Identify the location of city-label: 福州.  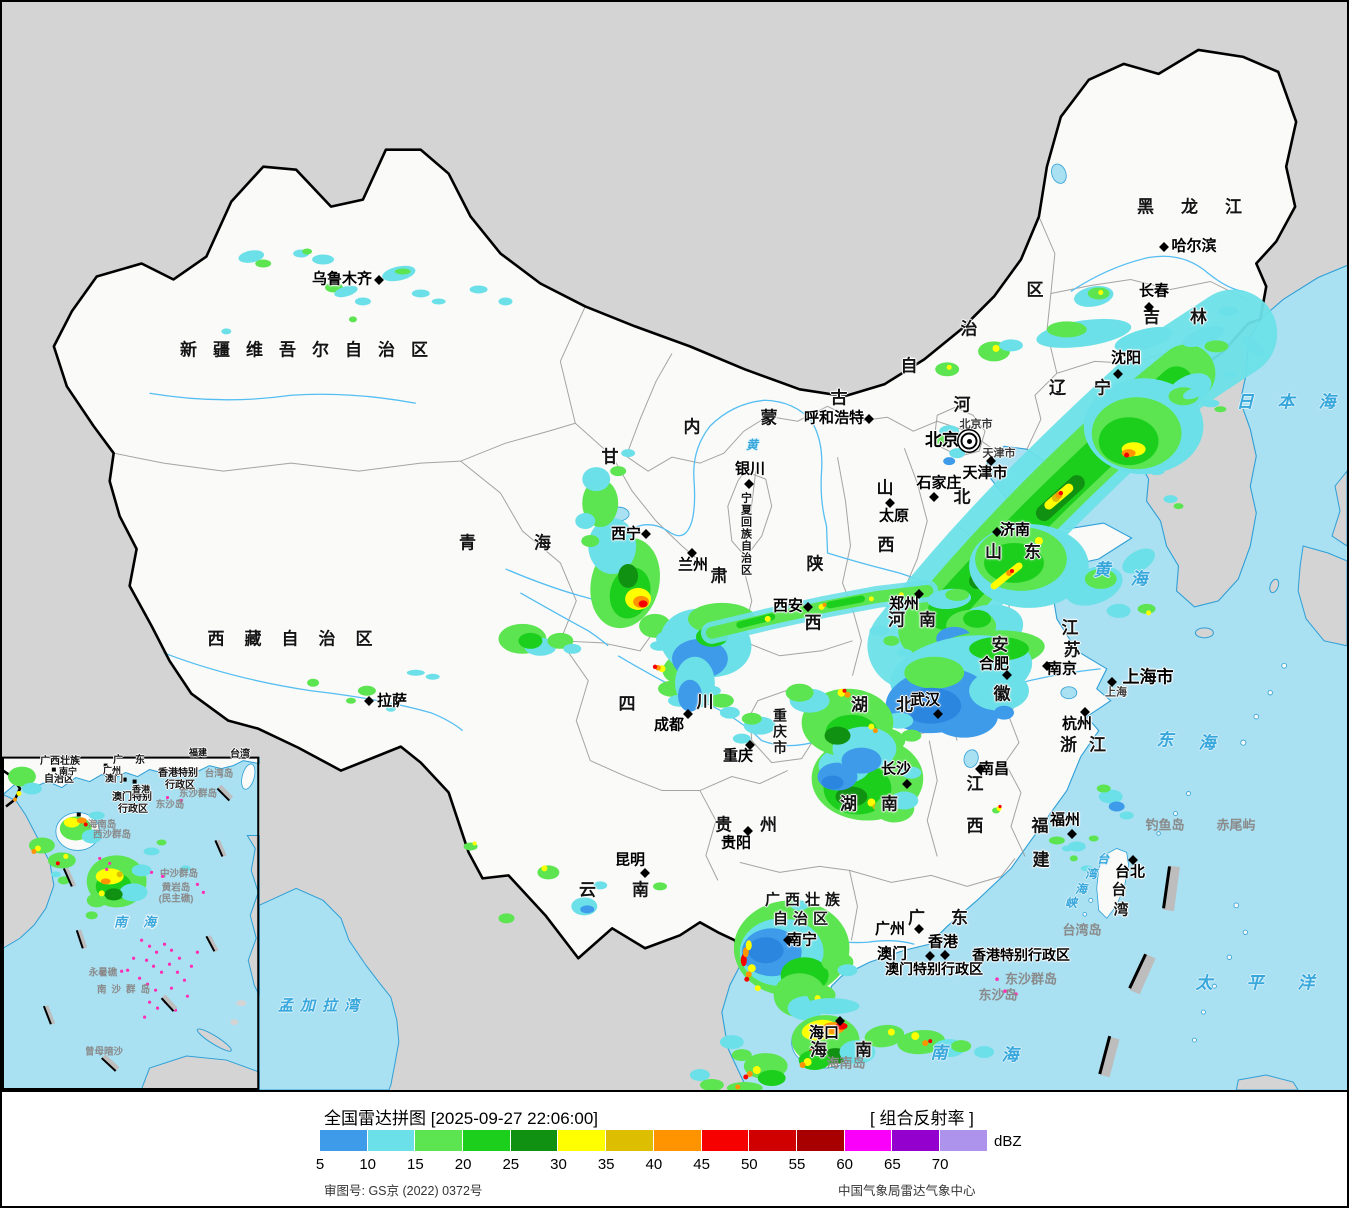
(1065, 820).